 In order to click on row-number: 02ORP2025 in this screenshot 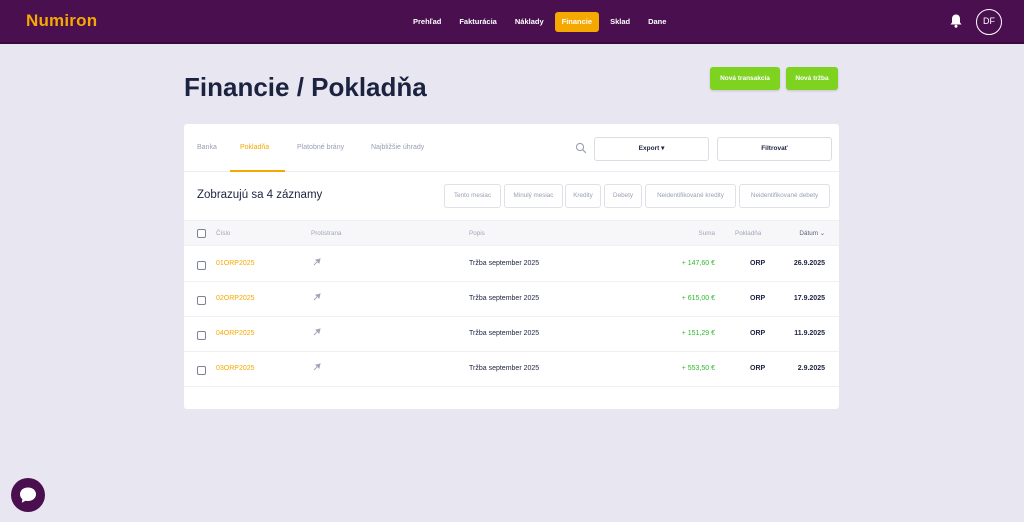, I will do `click(235, 298)`.